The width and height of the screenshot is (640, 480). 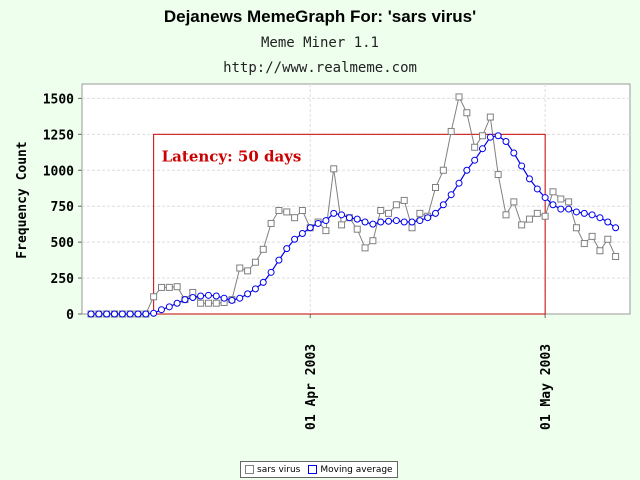 What do you see at coordinates (311, 387) in the screenshot?
I see `x-tick-label: 01 Apr 2003` at bounding box center [311, 387].